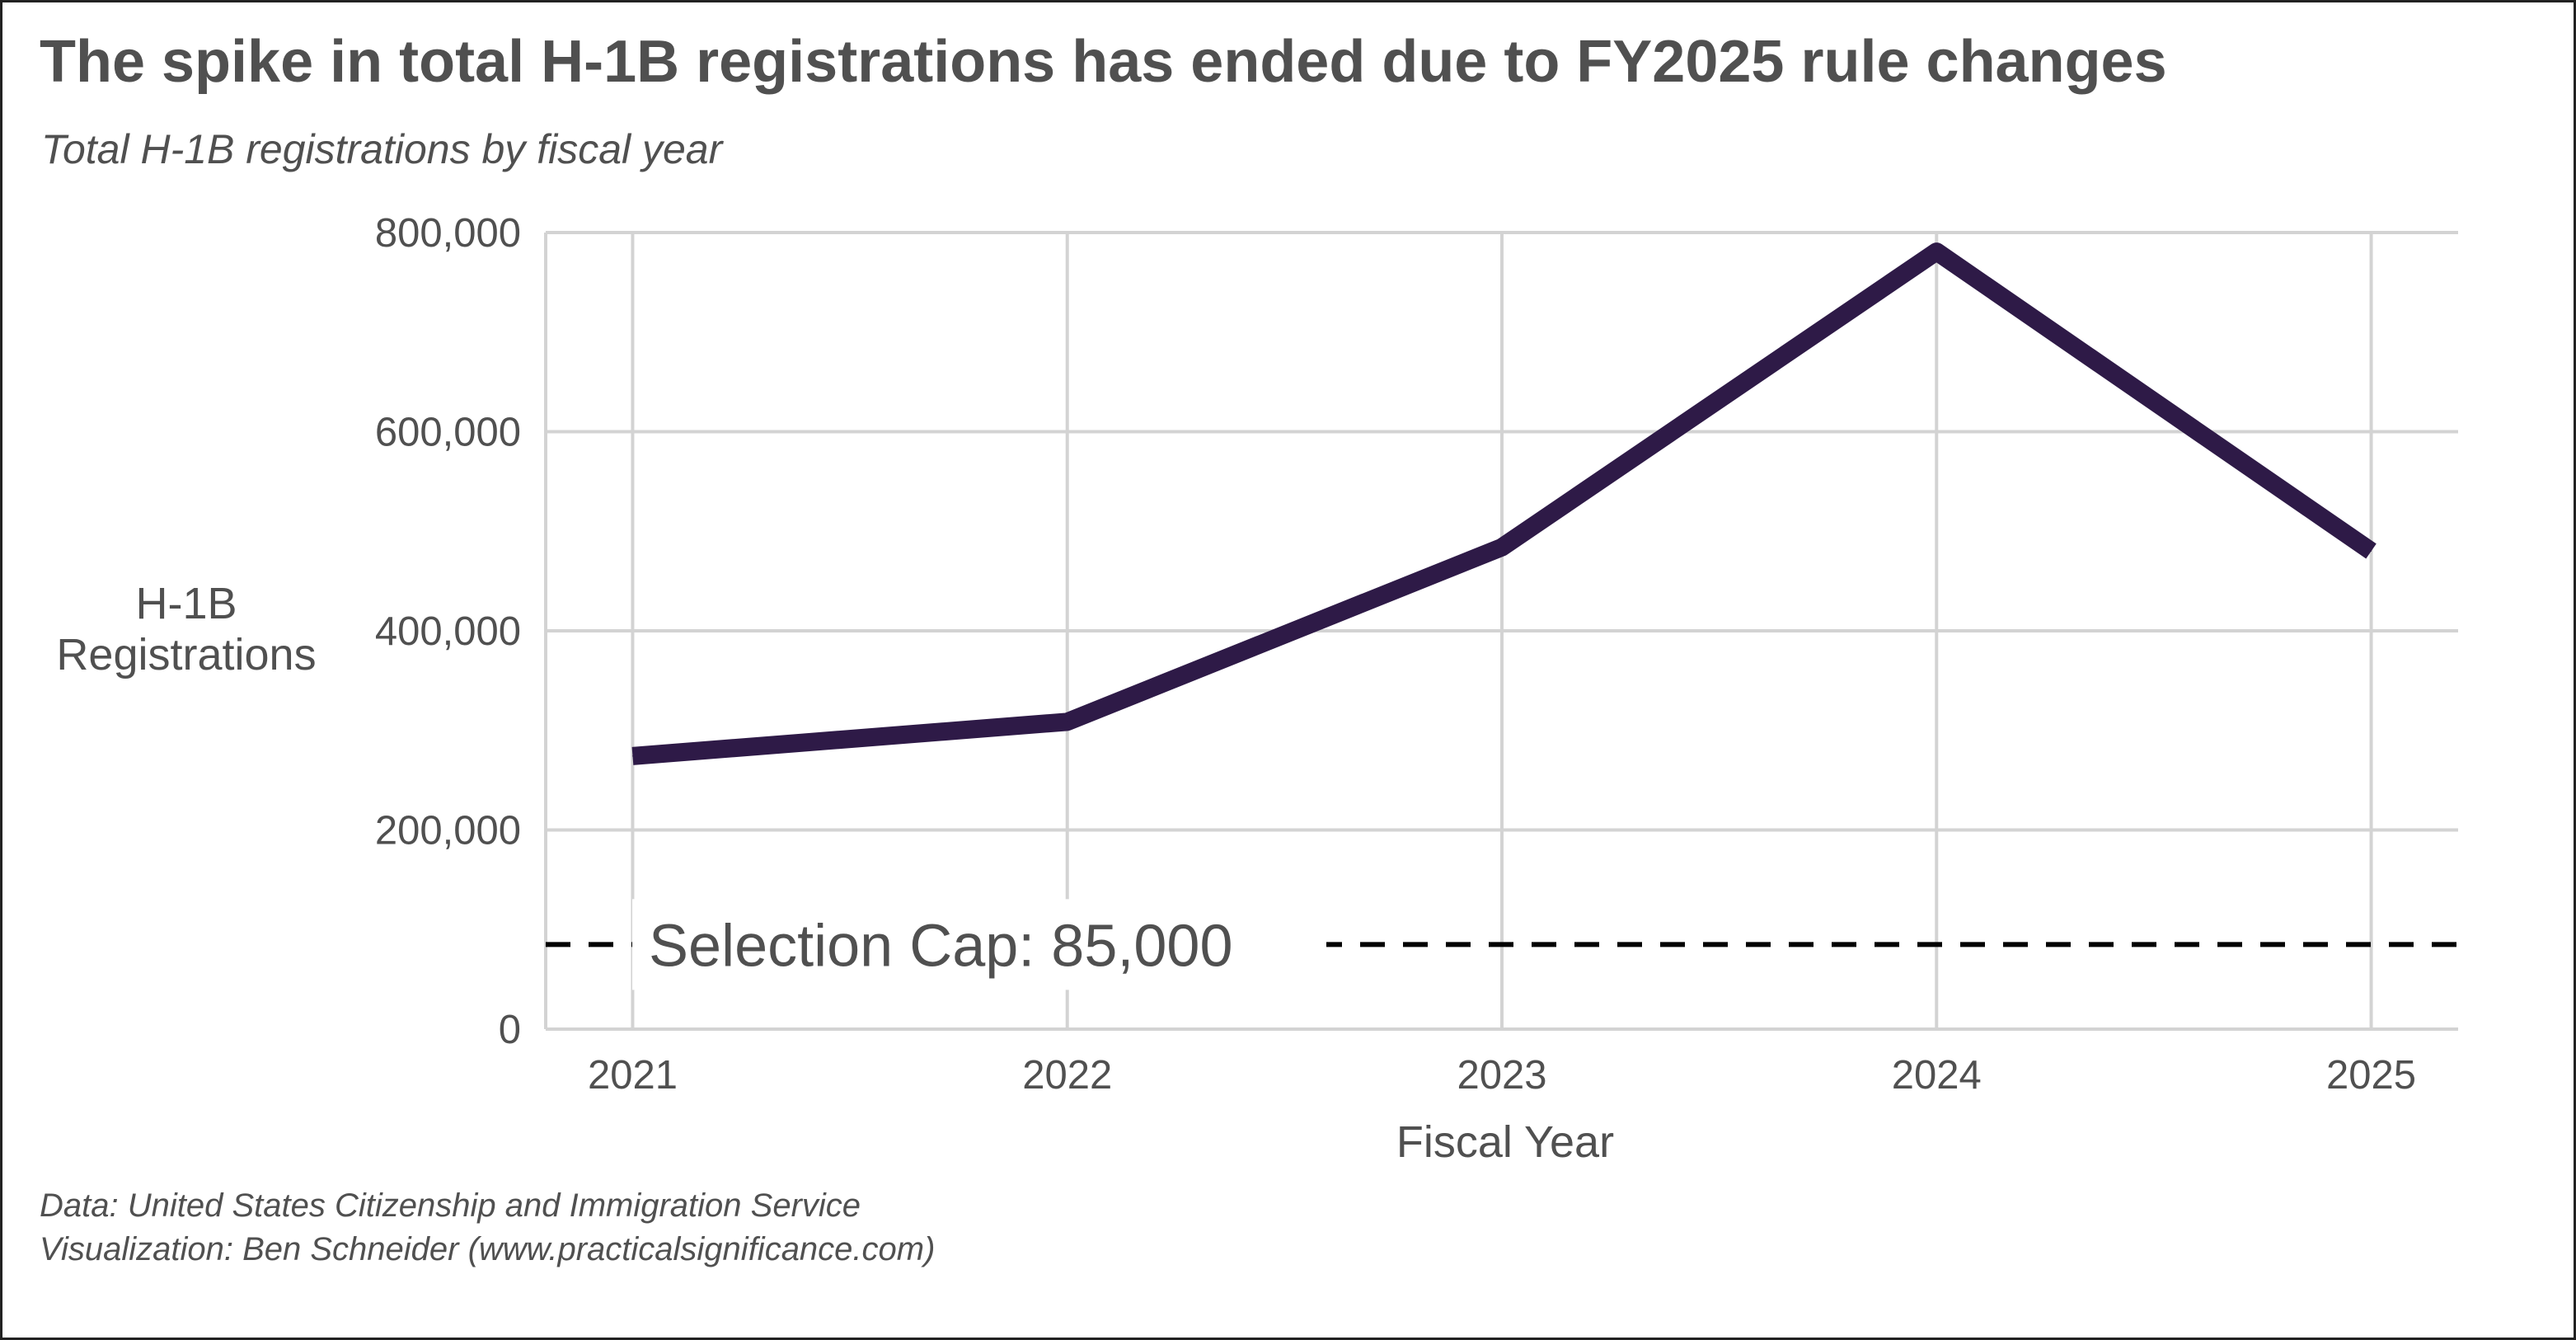  What do you see at coordinates (510, 1030) in the screenshot?
I see `y-tick-label: 0` at bounding box center [510, 1030].